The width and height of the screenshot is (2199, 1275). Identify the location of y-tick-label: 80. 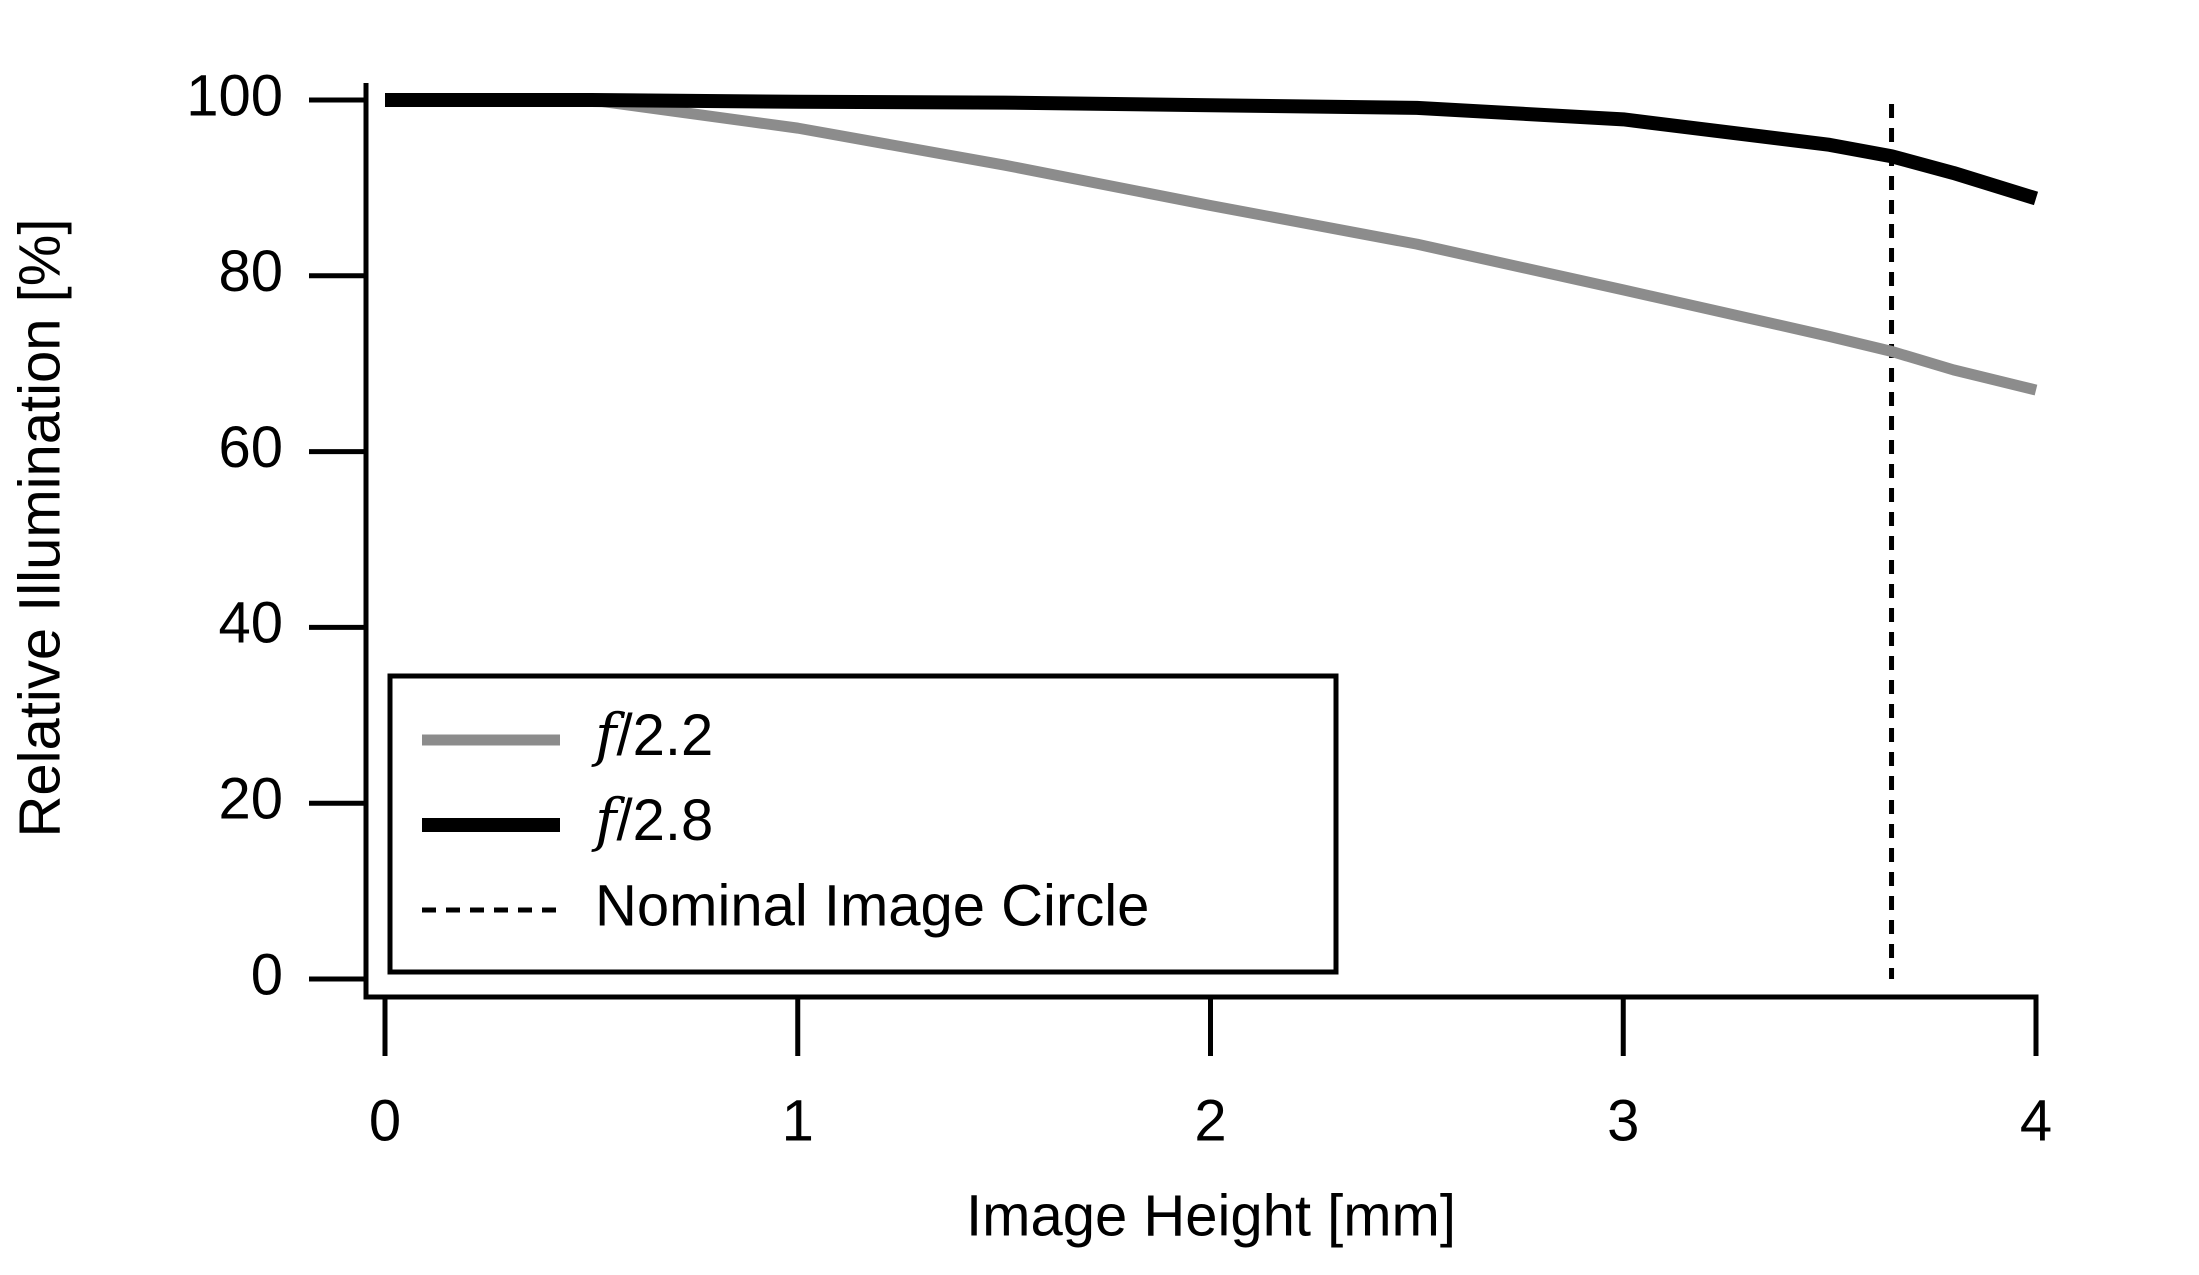
(250, 271).